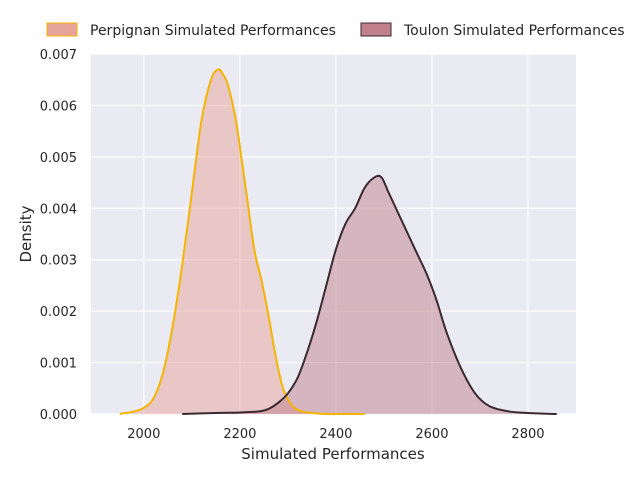  I want to click on y-tick-label: 0.005, so click(58, 158).